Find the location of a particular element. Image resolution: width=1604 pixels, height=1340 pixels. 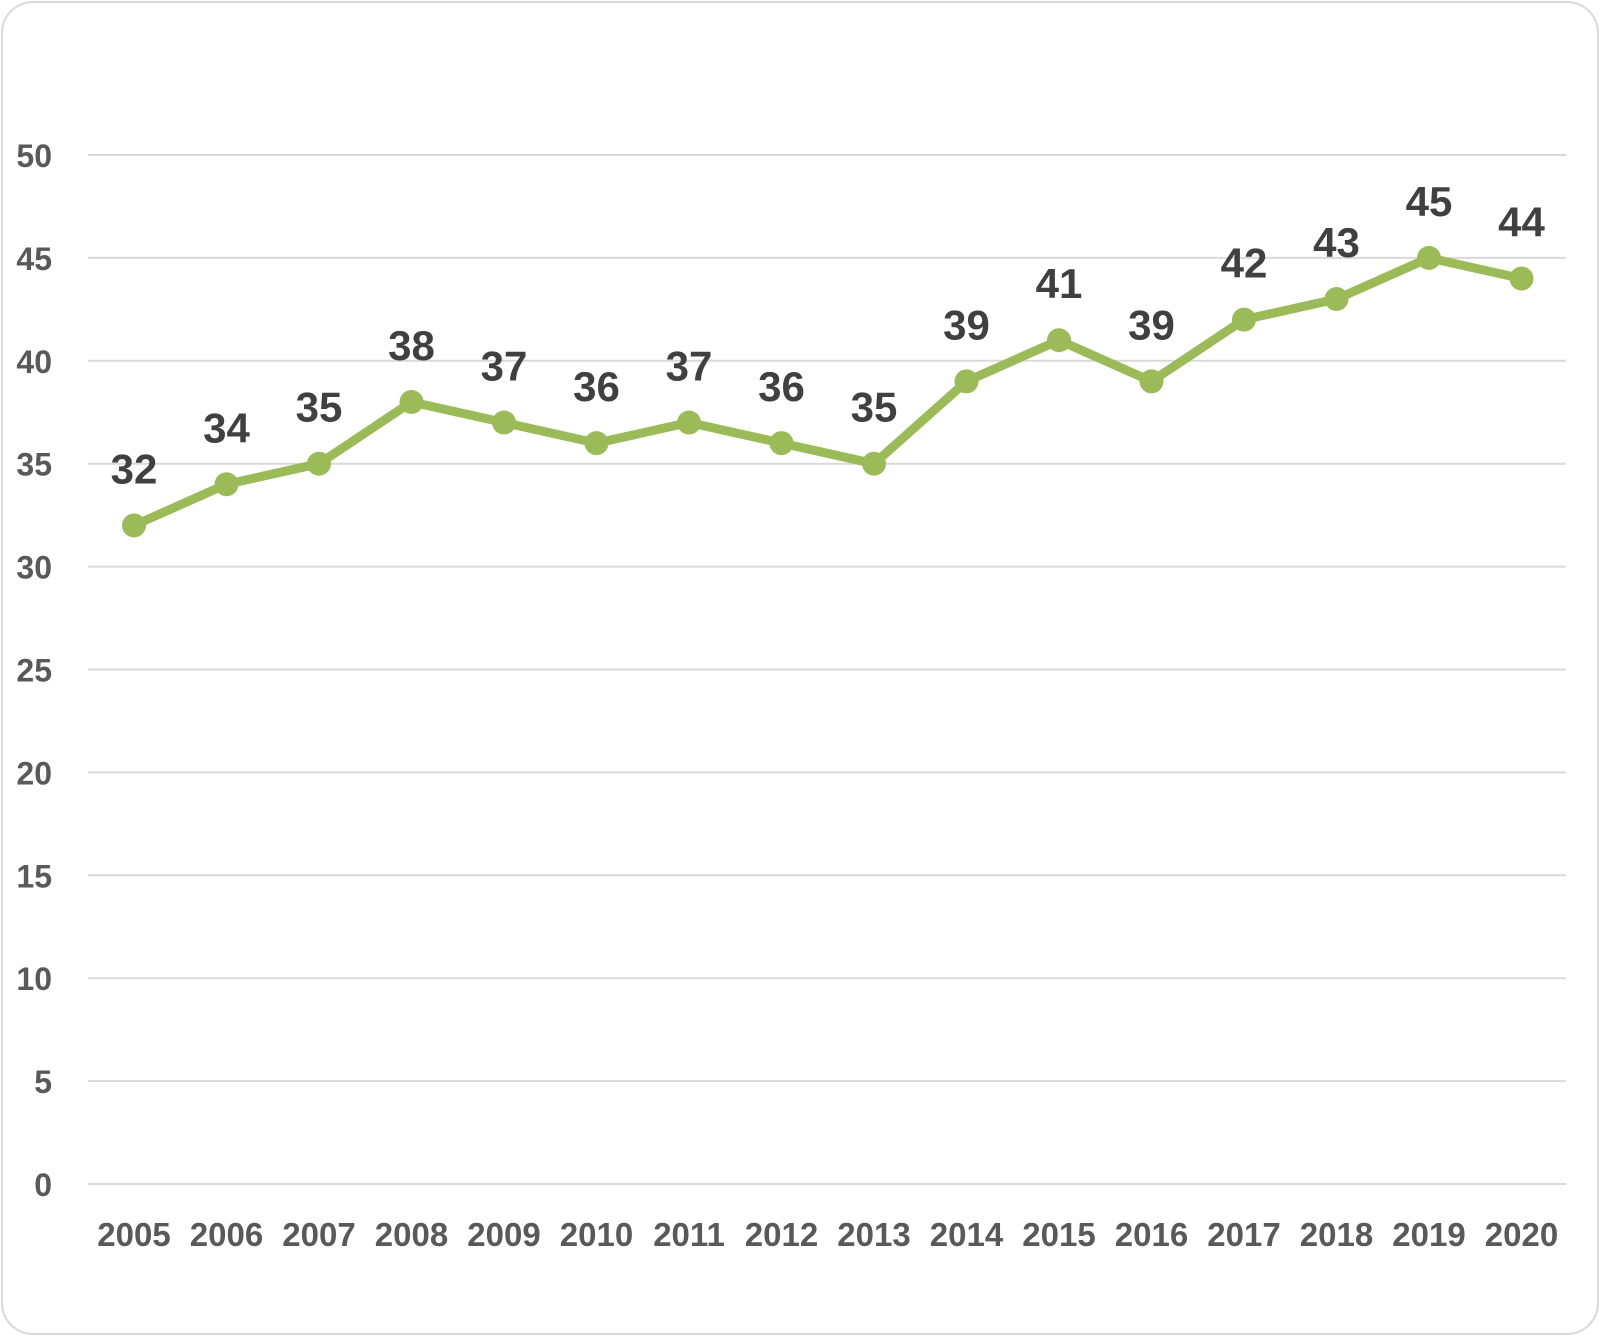

data-label: 45 is located at coordinates (1429, 201).